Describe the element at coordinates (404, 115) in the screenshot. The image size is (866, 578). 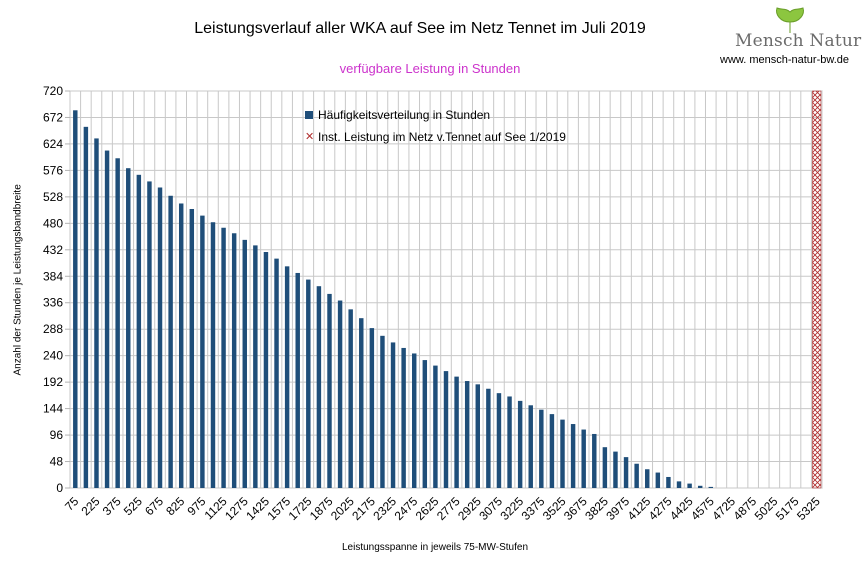
I see `legend-label-histogram: Häufigkeitsverteilung in Stunden` at that location.